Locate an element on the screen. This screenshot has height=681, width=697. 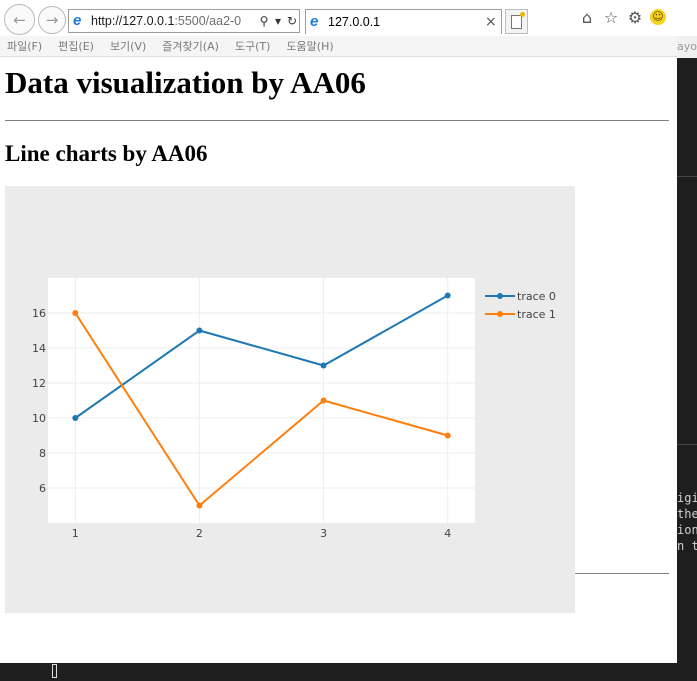
menu-help: 도움말(H) is located at coordinates (310, 46).